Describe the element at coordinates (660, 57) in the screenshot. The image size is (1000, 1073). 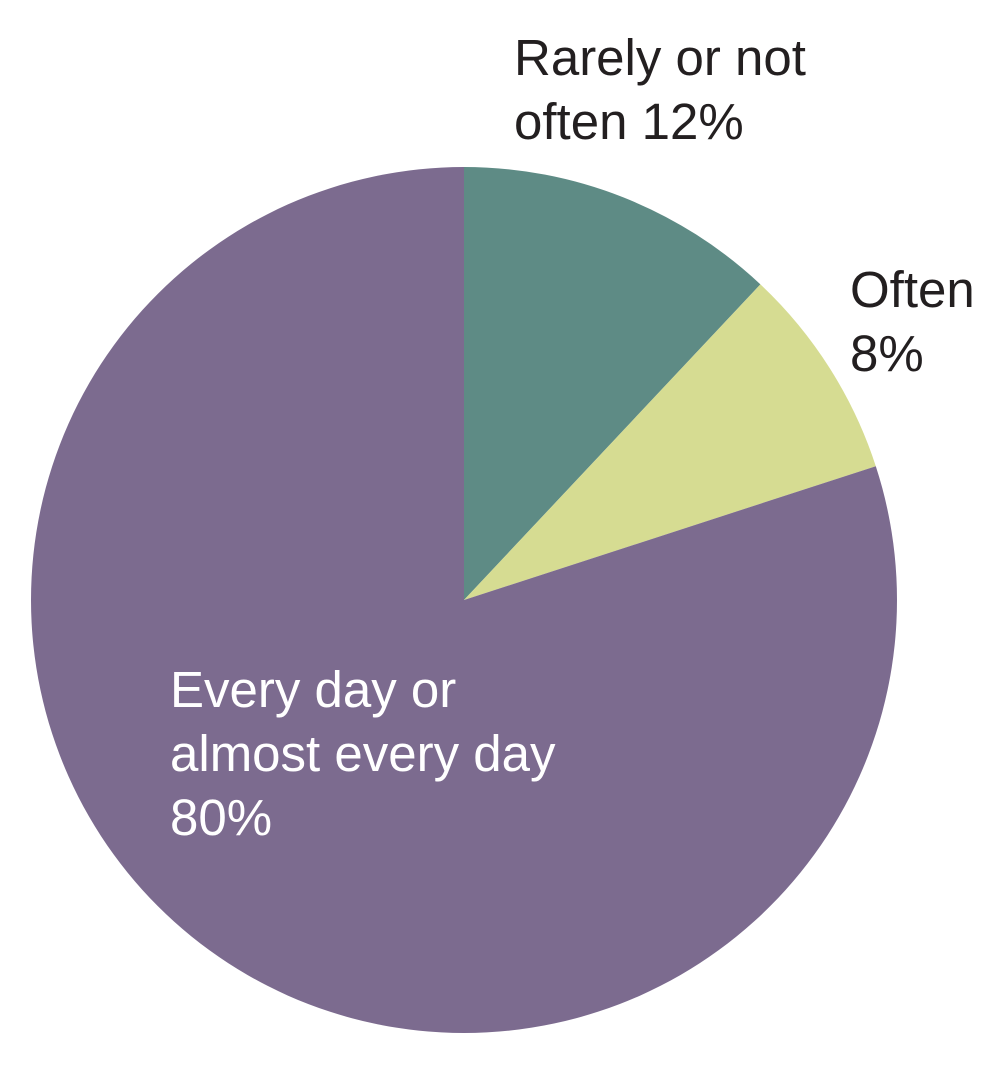
I see `slice-label-line: Rarely or not` at that location.